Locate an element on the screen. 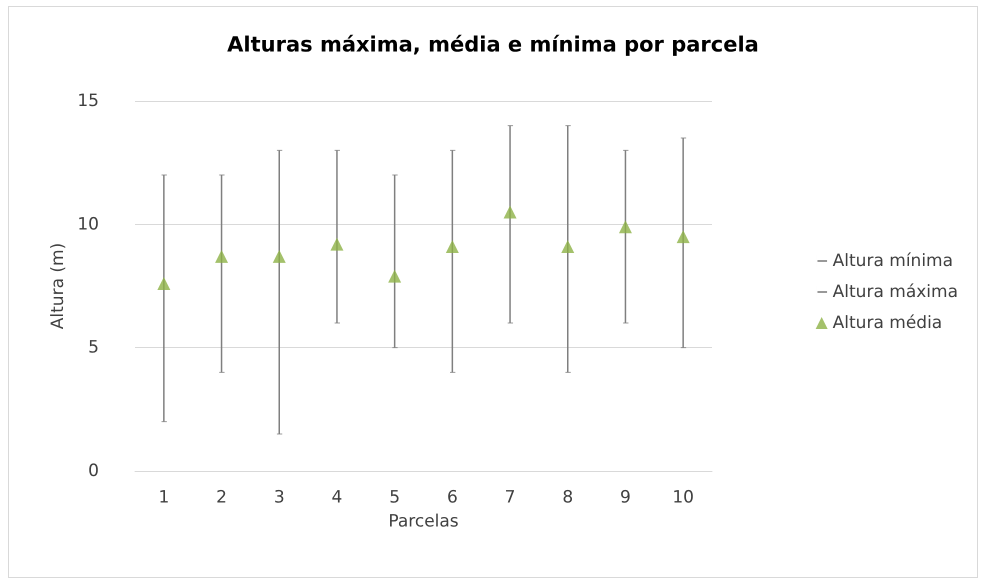 This screenshot has height=583, width=983. x-tick-label: 8 is located at coordinates (568, 498).